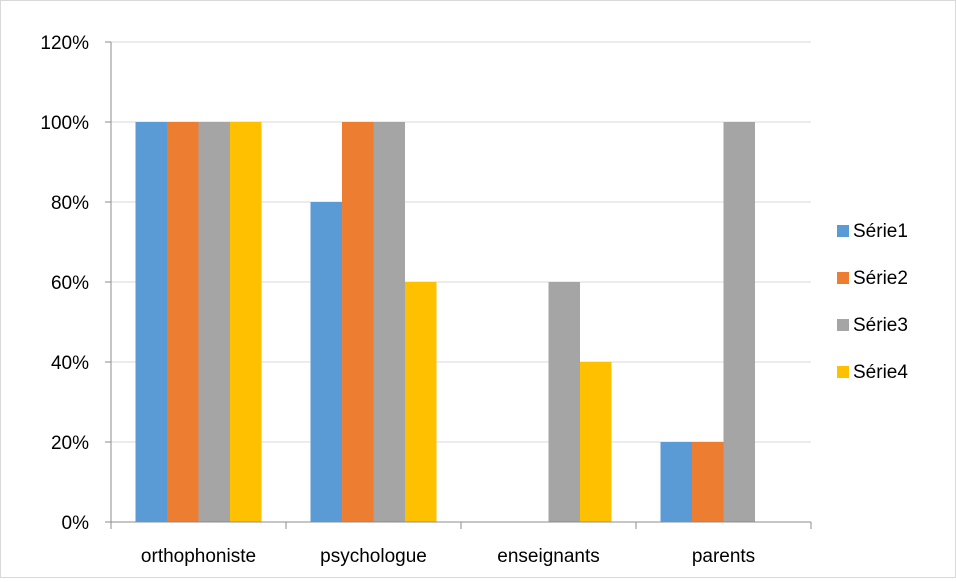  I want to click on y-tick-label: 120%, so click(64, 43).